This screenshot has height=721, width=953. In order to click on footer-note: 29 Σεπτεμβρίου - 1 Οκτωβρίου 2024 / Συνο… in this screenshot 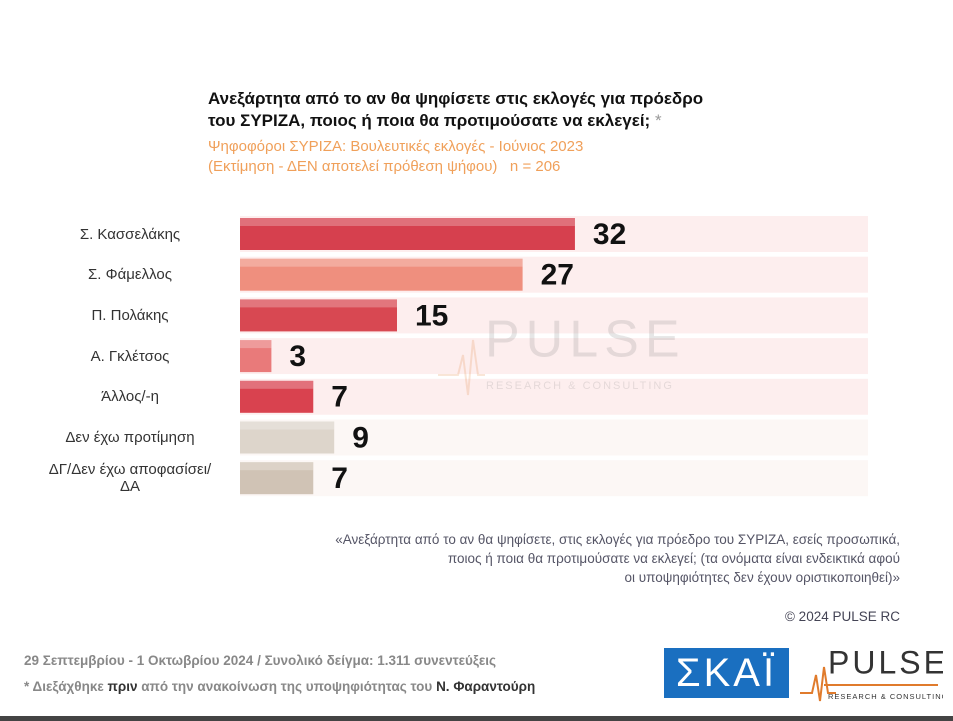, I will do `click(260, 660)`.